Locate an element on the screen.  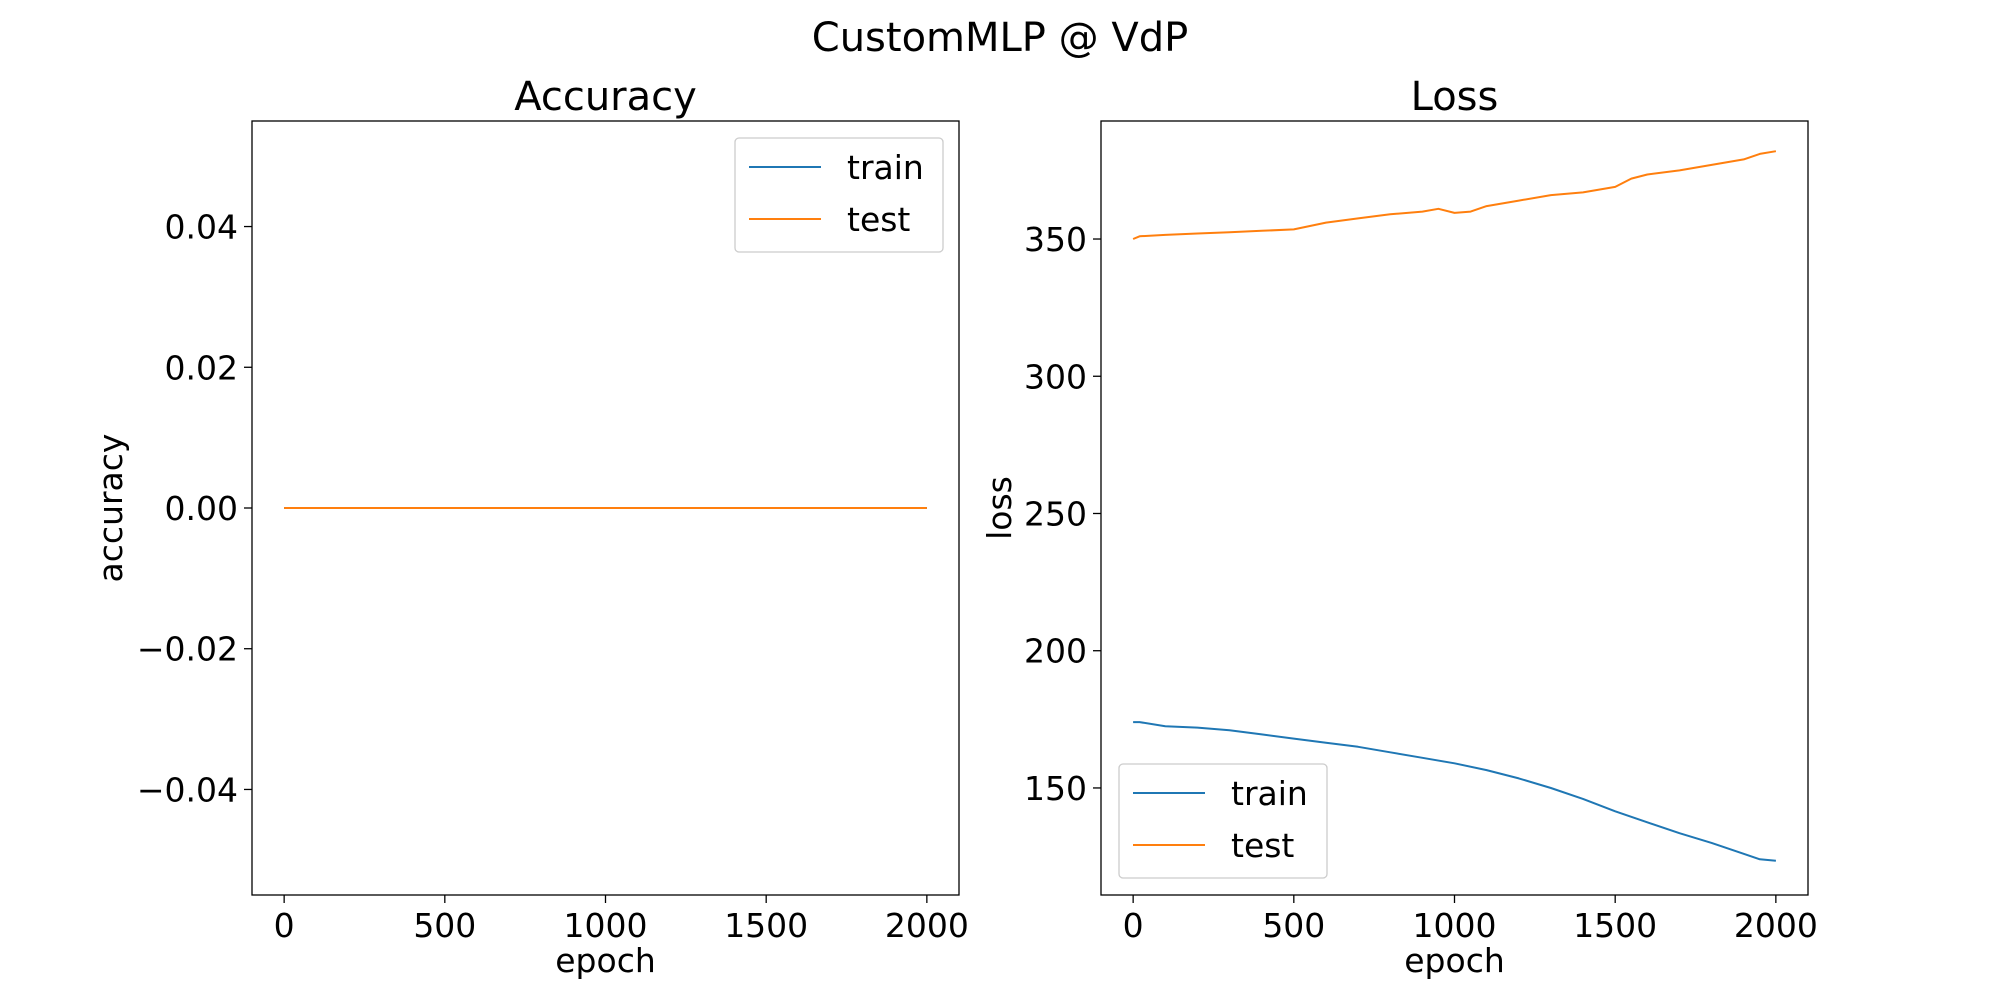
loss-y-tick-label: 150 is located at coordinates (1055, 788).